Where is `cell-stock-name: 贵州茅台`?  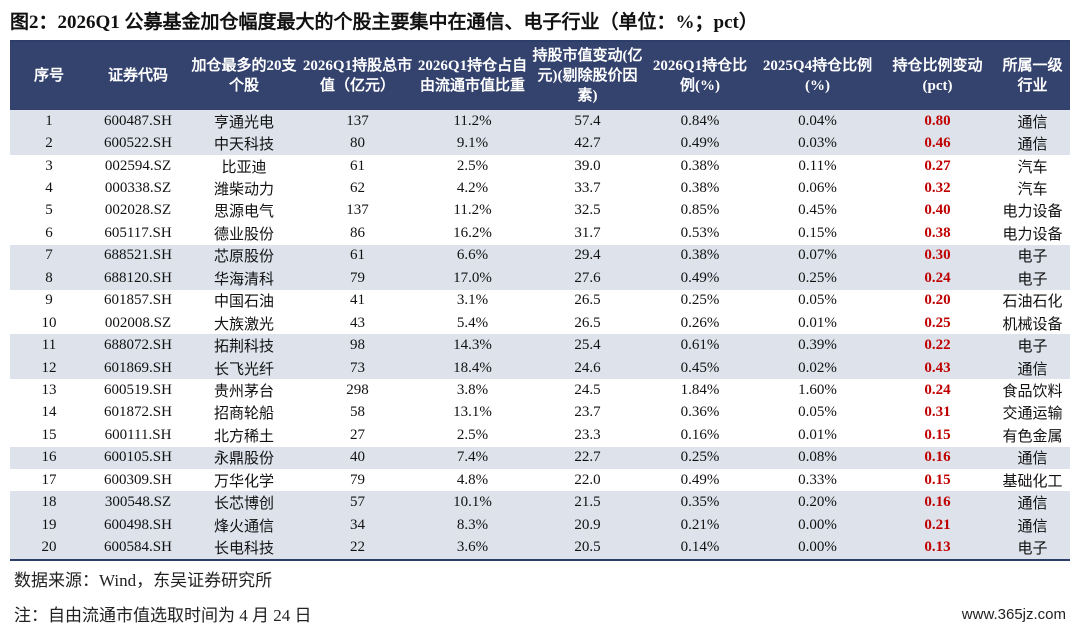 cell-stock-name: 贵州茅台 is located at coordinates (243, 391).